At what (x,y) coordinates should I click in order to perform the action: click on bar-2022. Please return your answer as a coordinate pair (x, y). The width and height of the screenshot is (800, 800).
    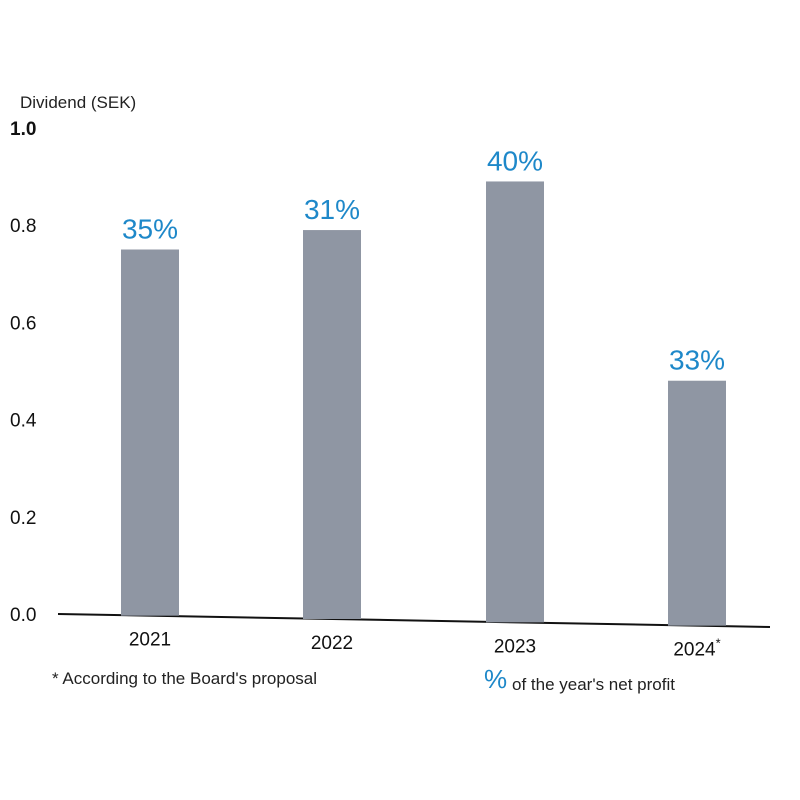
    Looking at the image, I should click on (332, 425).